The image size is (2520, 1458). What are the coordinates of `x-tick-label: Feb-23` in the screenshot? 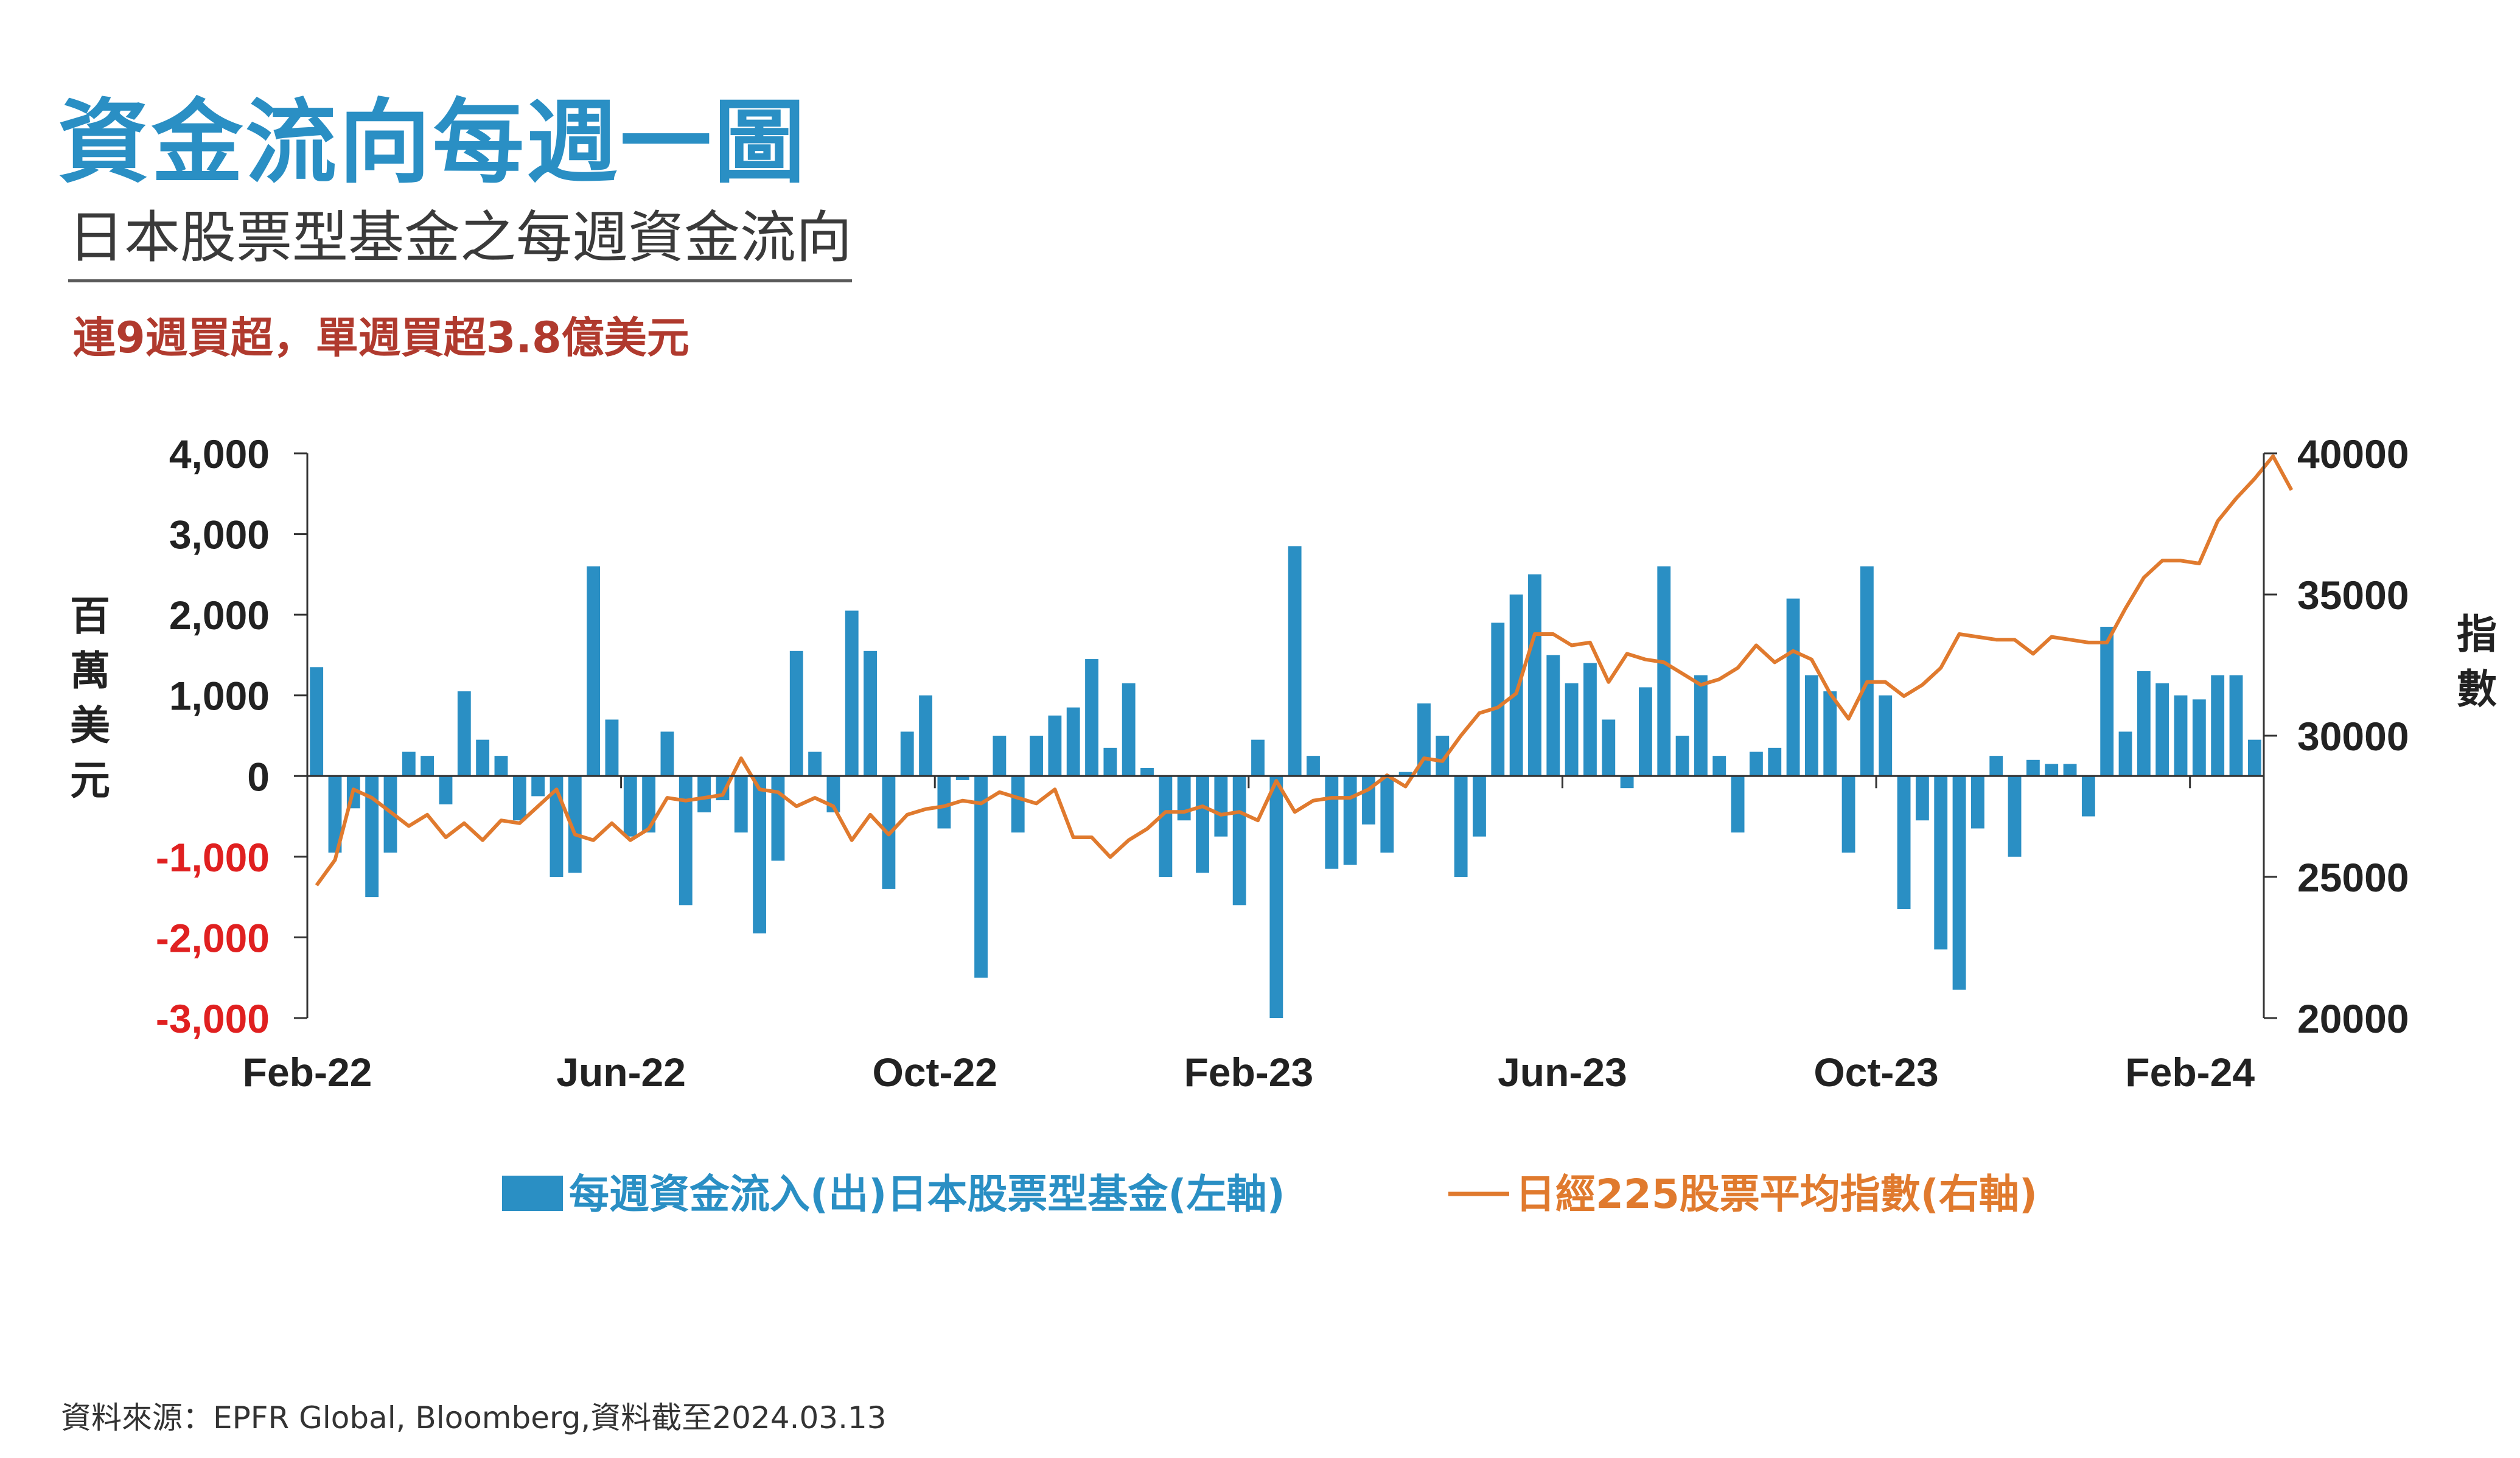 It's located at (1248, 1072).